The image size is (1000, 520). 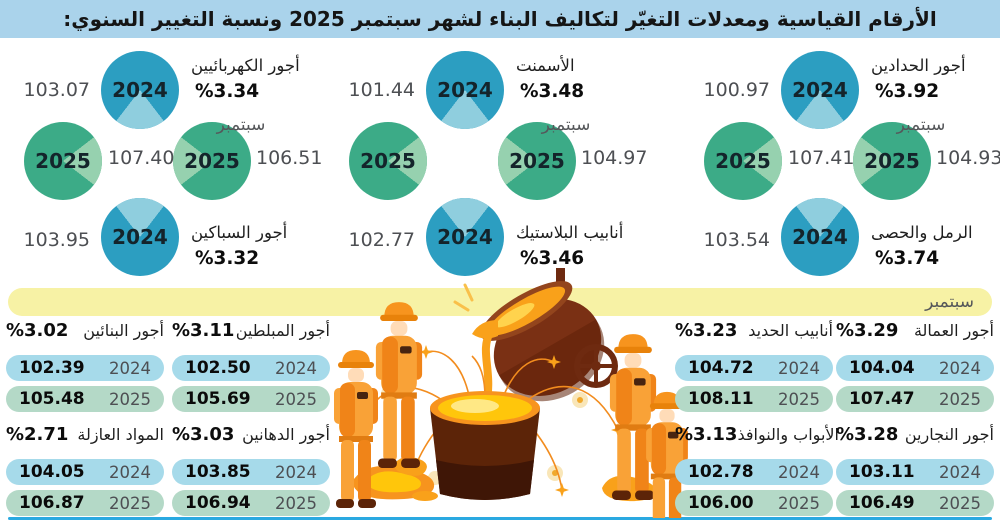 What do you see at coordinates (227, 91) in the screenshot?
I see `category-percent: %3.34` at bounding box center [227, 91].